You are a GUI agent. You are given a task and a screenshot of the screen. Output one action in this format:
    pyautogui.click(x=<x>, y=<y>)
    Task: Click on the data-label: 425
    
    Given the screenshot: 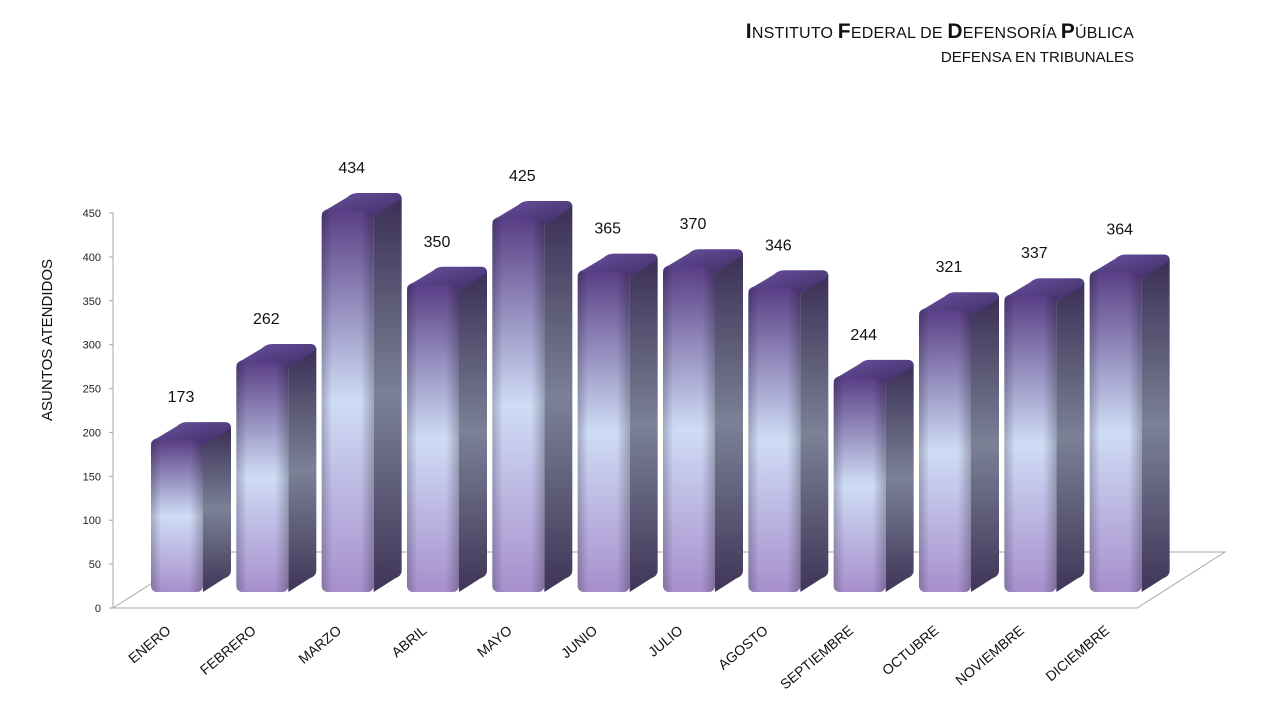 What is the action you would take?
    pyautogui.click(x=522, y=176)
    